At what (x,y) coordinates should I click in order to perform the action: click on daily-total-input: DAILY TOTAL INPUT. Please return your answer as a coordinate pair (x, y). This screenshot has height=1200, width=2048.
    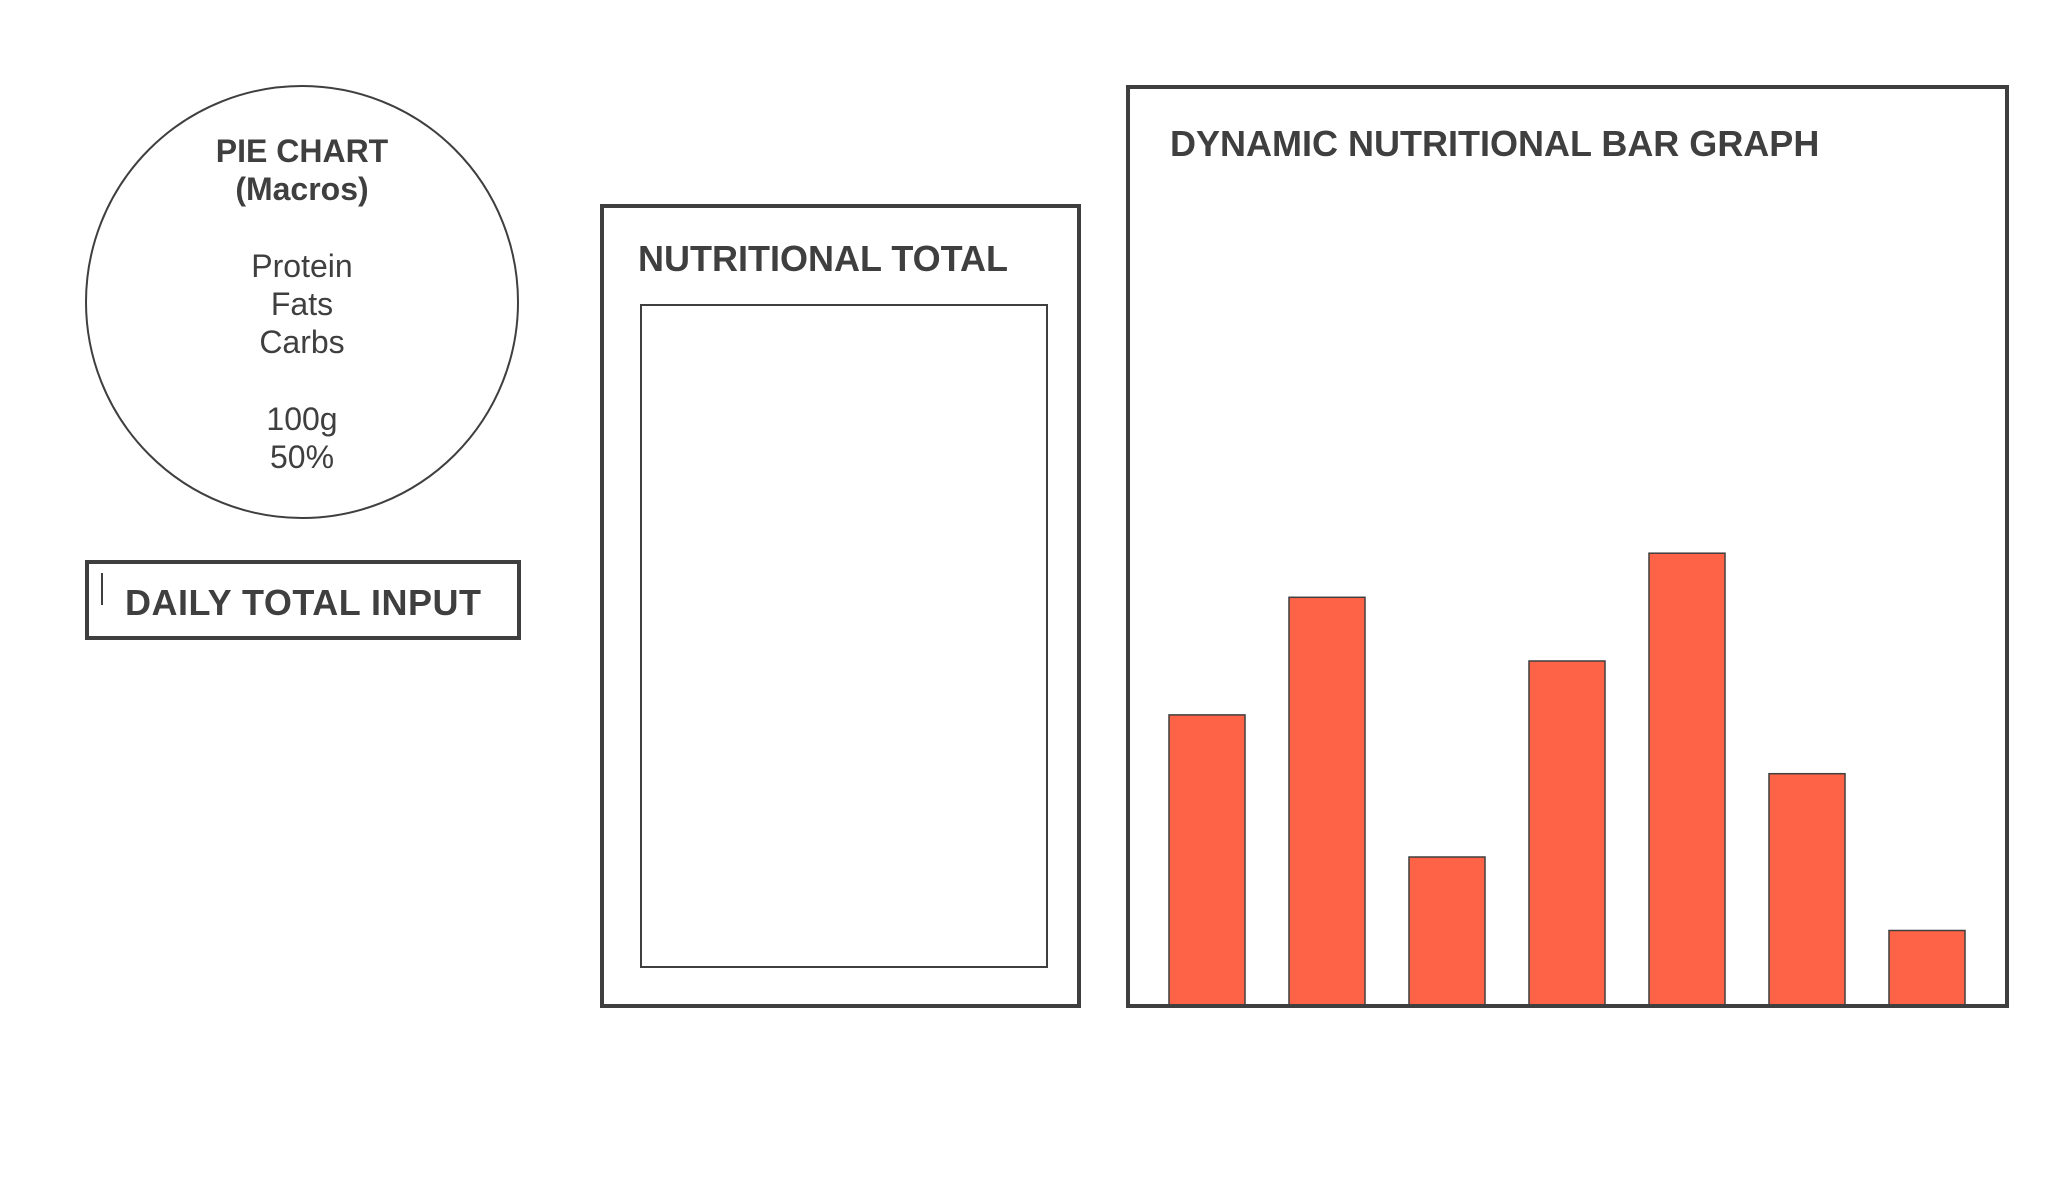
    Looking at the image, I should click on (303, 600).